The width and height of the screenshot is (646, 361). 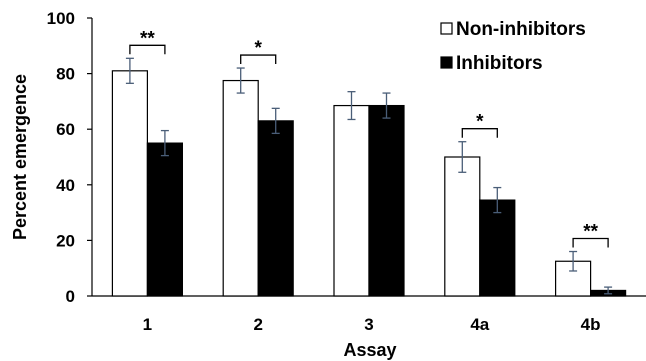 What do you see at coordinates (479, 324) in the screenshot?
I see `x-tick-label: 4a` at bounding box center [479, 324].